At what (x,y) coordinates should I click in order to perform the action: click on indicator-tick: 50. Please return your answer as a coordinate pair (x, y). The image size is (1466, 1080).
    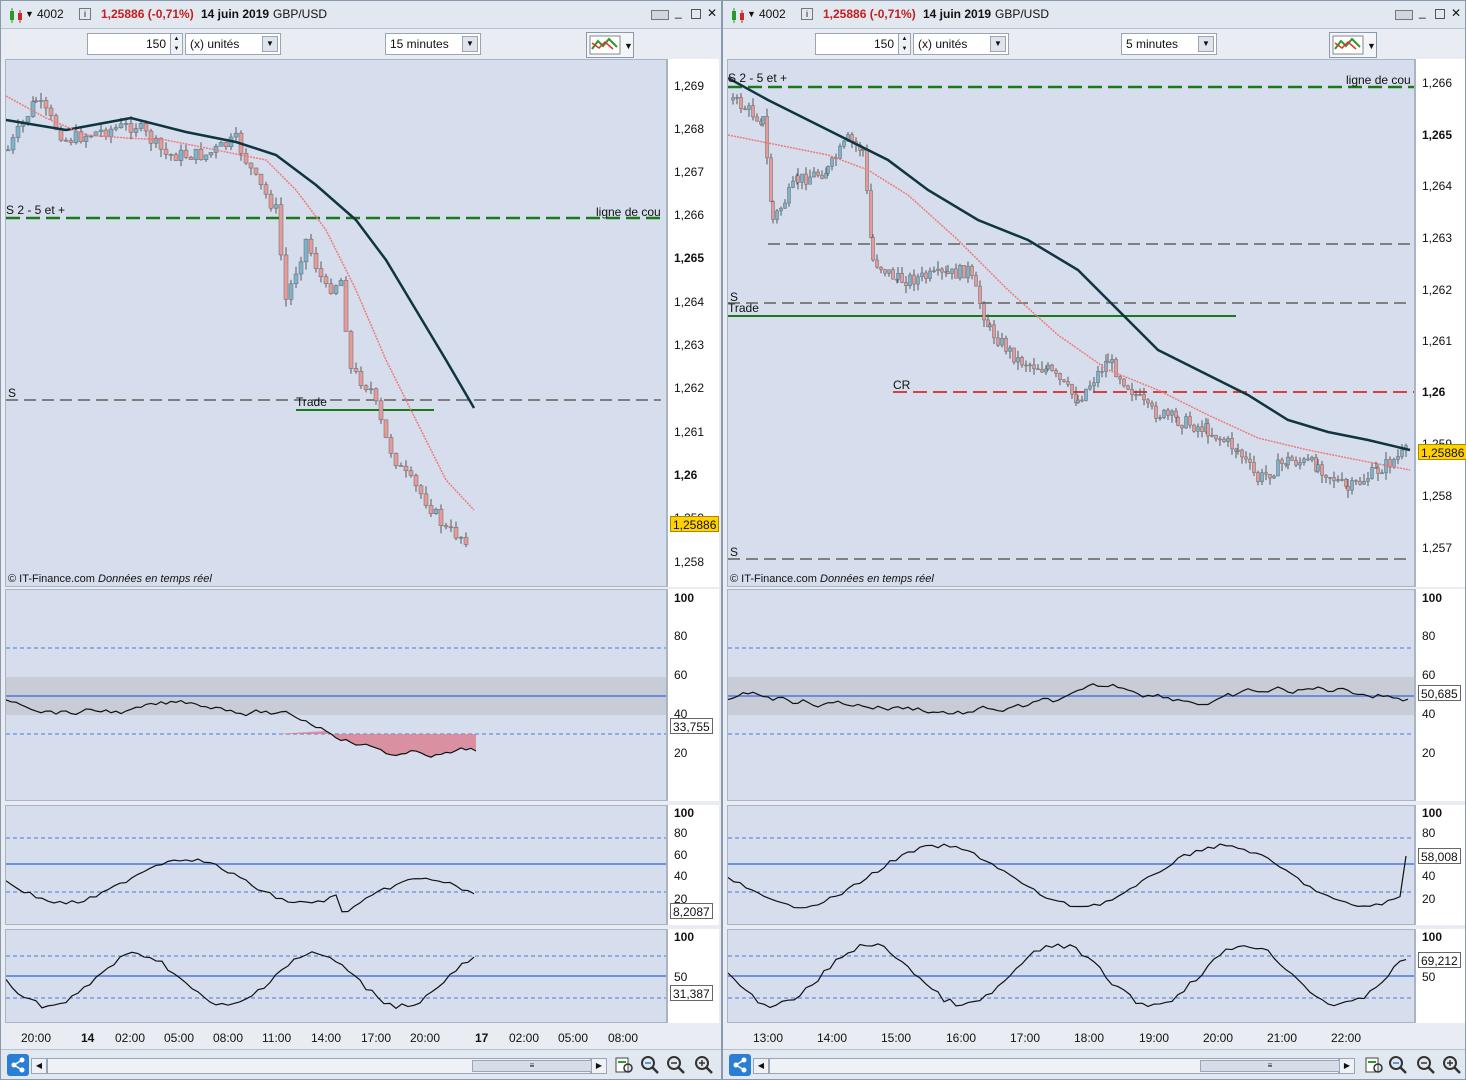
    Looking at the image, I should click on (681, 977).